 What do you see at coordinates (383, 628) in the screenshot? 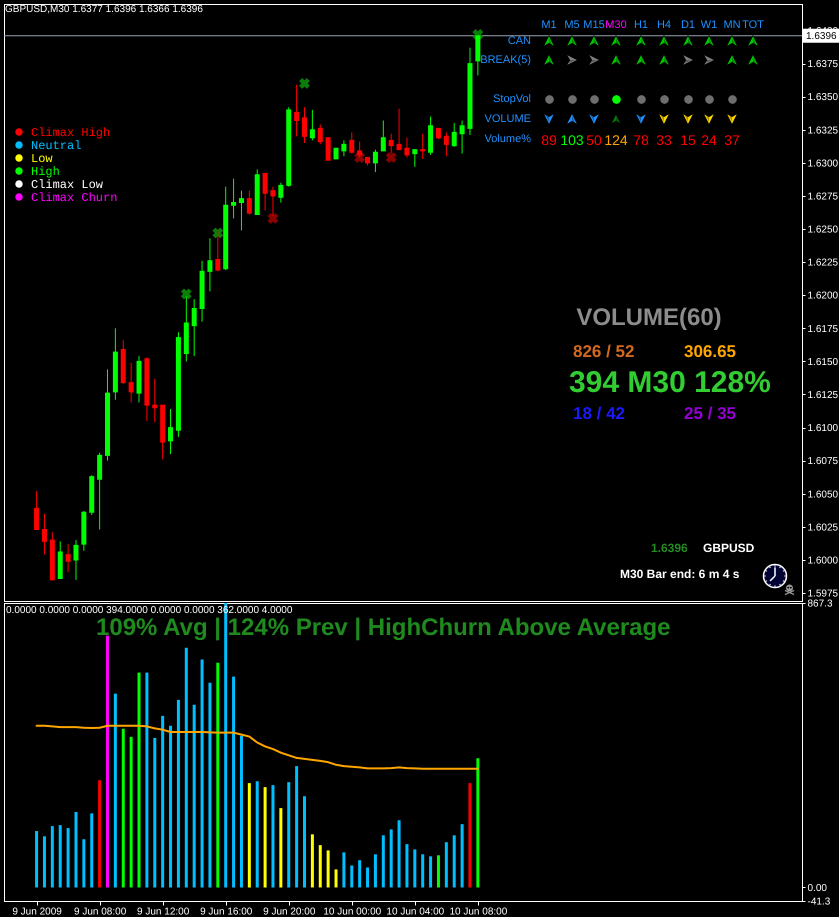
I see `annotation: 109% Avg | 124% Prev | HighChurn Above Average` at bounding box center [383, 628].